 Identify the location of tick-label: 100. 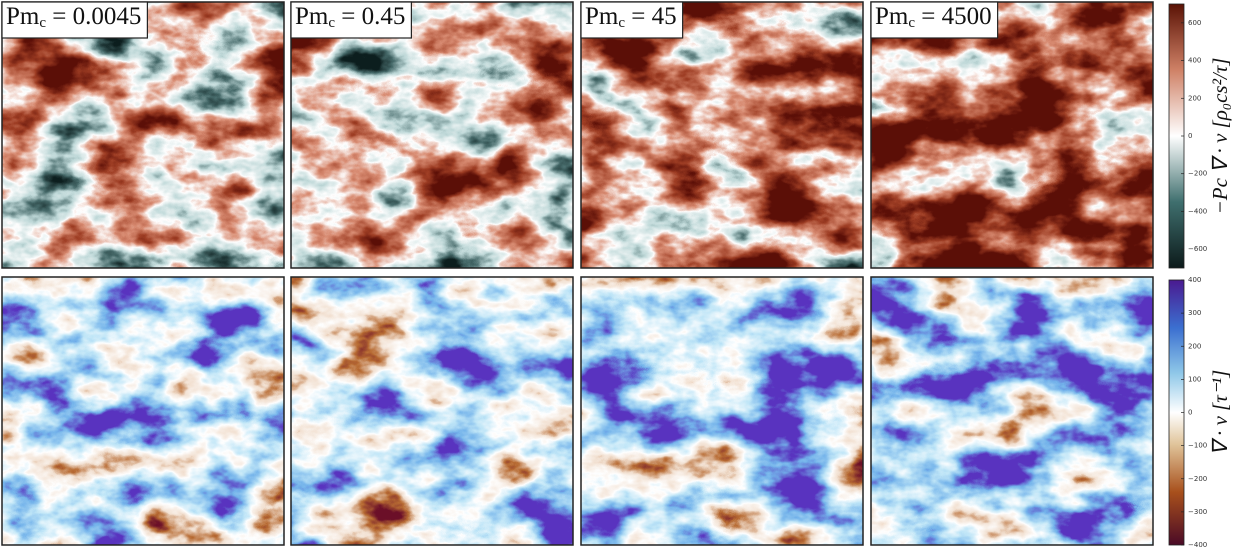
(1194, 379).